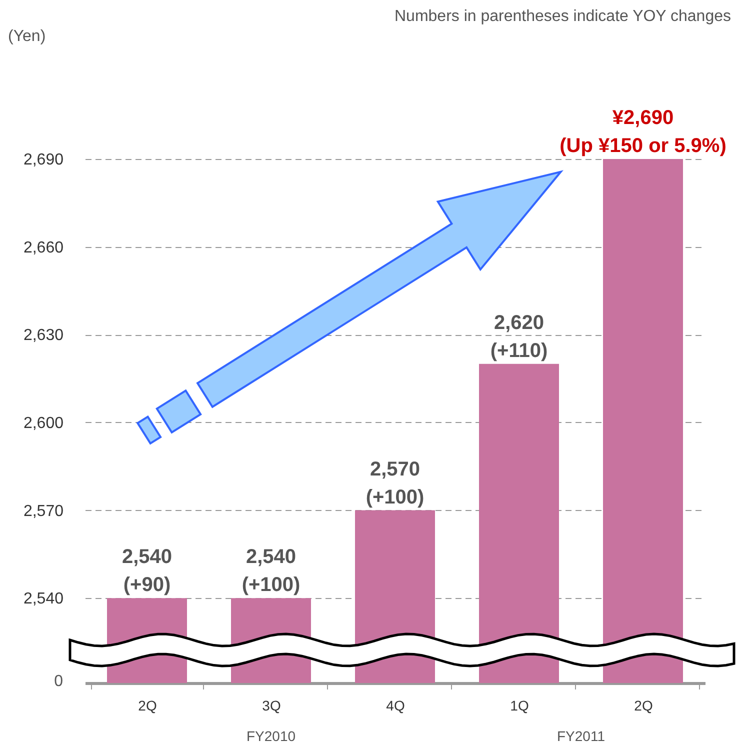  What do you see at coordinates (58, 682) in the screenshot?
I see `text: 0` at bounding box center [58, 682].